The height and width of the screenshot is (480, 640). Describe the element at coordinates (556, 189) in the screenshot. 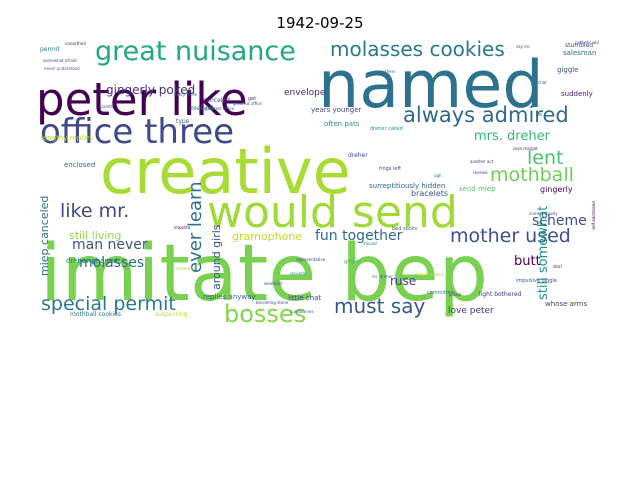

I see `cloud-word: gingerly` at that location.